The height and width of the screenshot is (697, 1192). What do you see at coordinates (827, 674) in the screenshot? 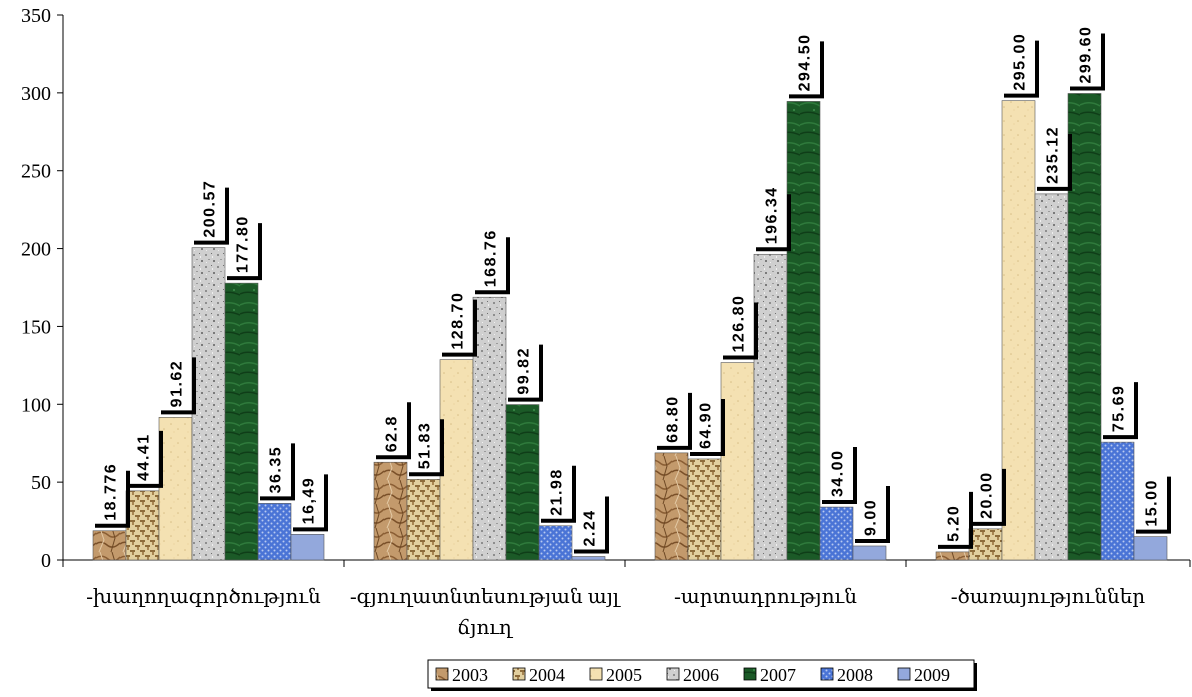
I see `legend-swatch-2008` at bounding box center [827, 674].